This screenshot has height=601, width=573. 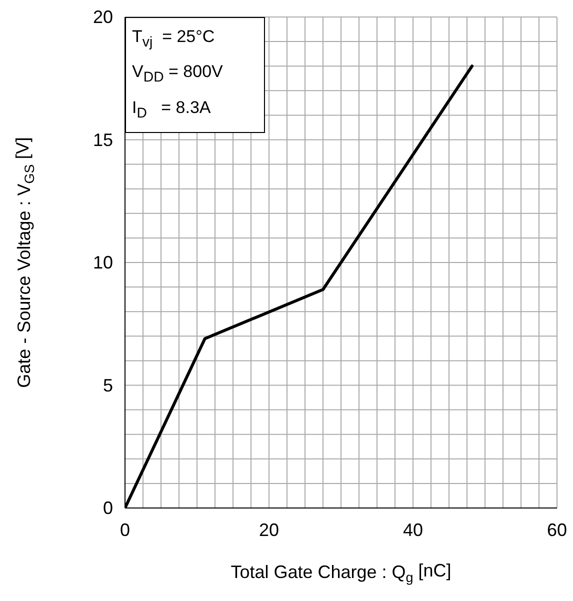 What do you see at coordinates (178, 74) in the screenshot?
I see `annotation: V$_{DD}$ = 800V` at bounding box center [178, 74].